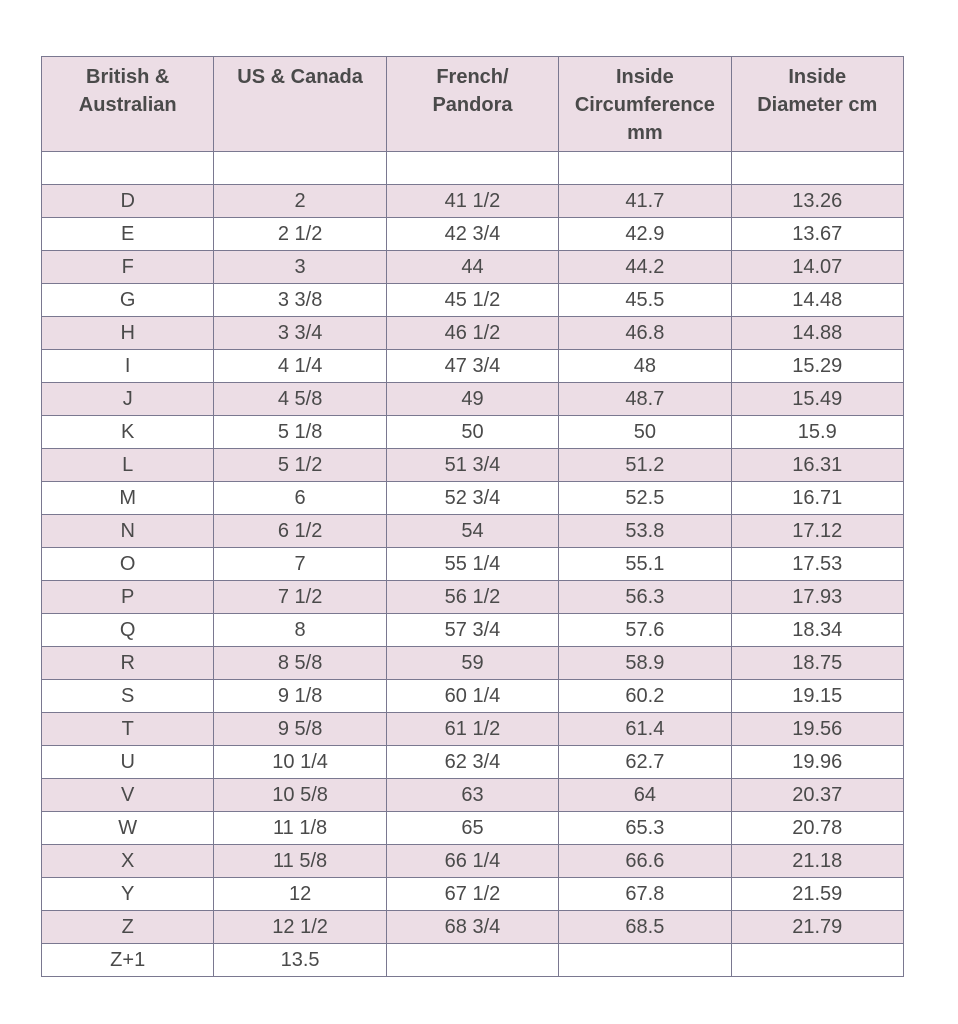 Image resolution: width=958 pixels, height=1024 pixels. Describe the element at coordinates (817, 564) in the screenshot. I see `table-cell: 17.53` at that location.